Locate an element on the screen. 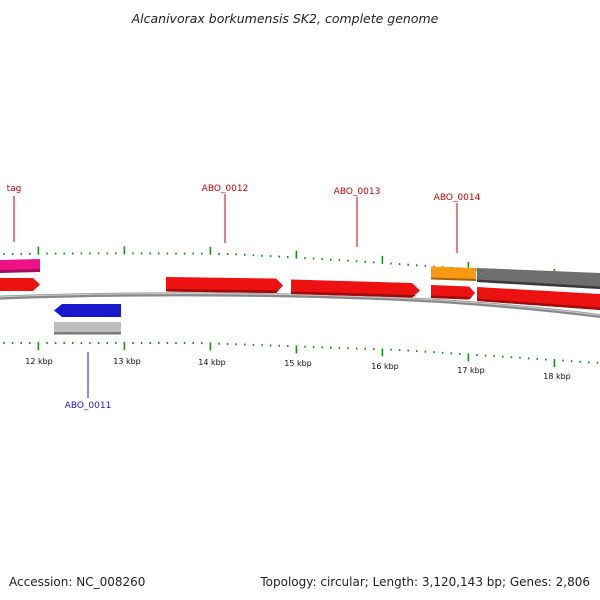 This screenshot has width=600, height=600. feature-abo-0013-shade is located at coordinates (353, 294).